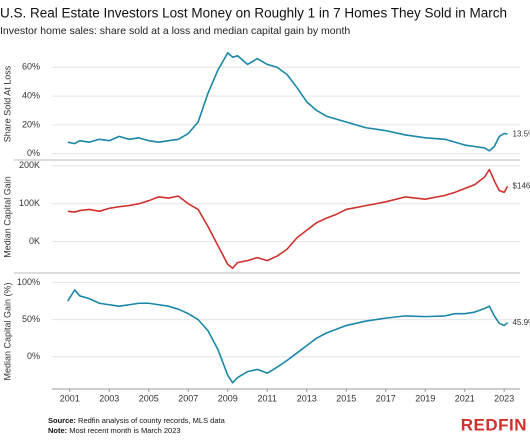 This screenshot has width=530, height=442. I want to click on y-axis-label: Median Capital Gain, so click(7, 217).